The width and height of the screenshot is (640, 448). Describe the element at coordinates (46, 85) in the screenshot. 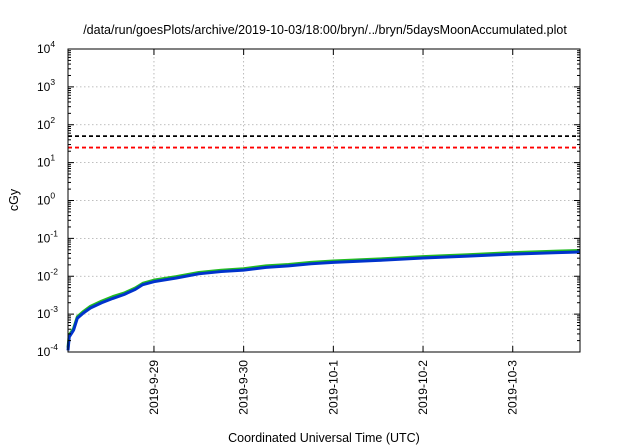

I see `y-tick-label: 10³` at that location.